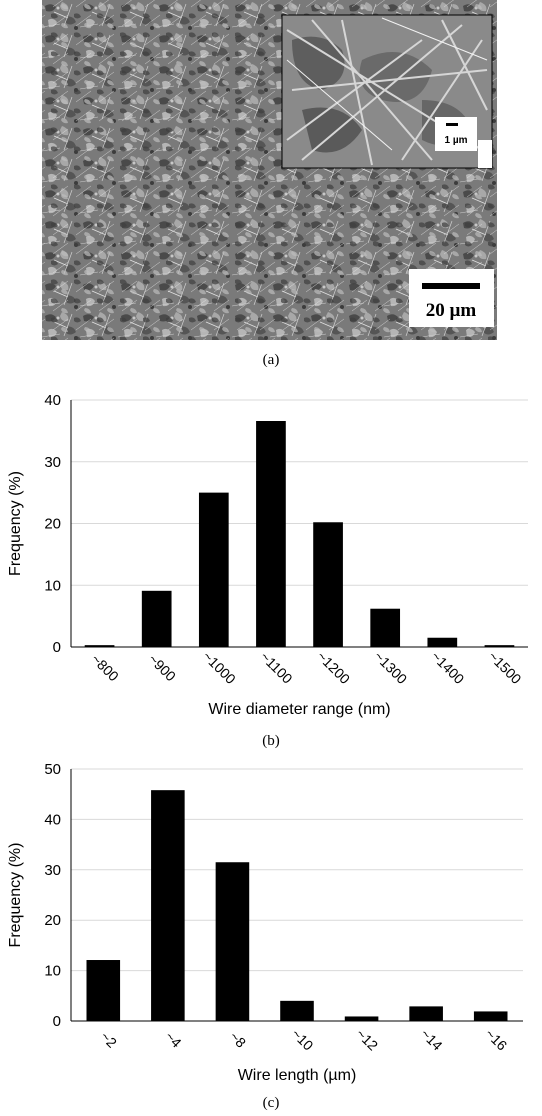 This screenshot has height=1116, width=542. I want to click on x-tick-label: ~1000, so click(219, 667).